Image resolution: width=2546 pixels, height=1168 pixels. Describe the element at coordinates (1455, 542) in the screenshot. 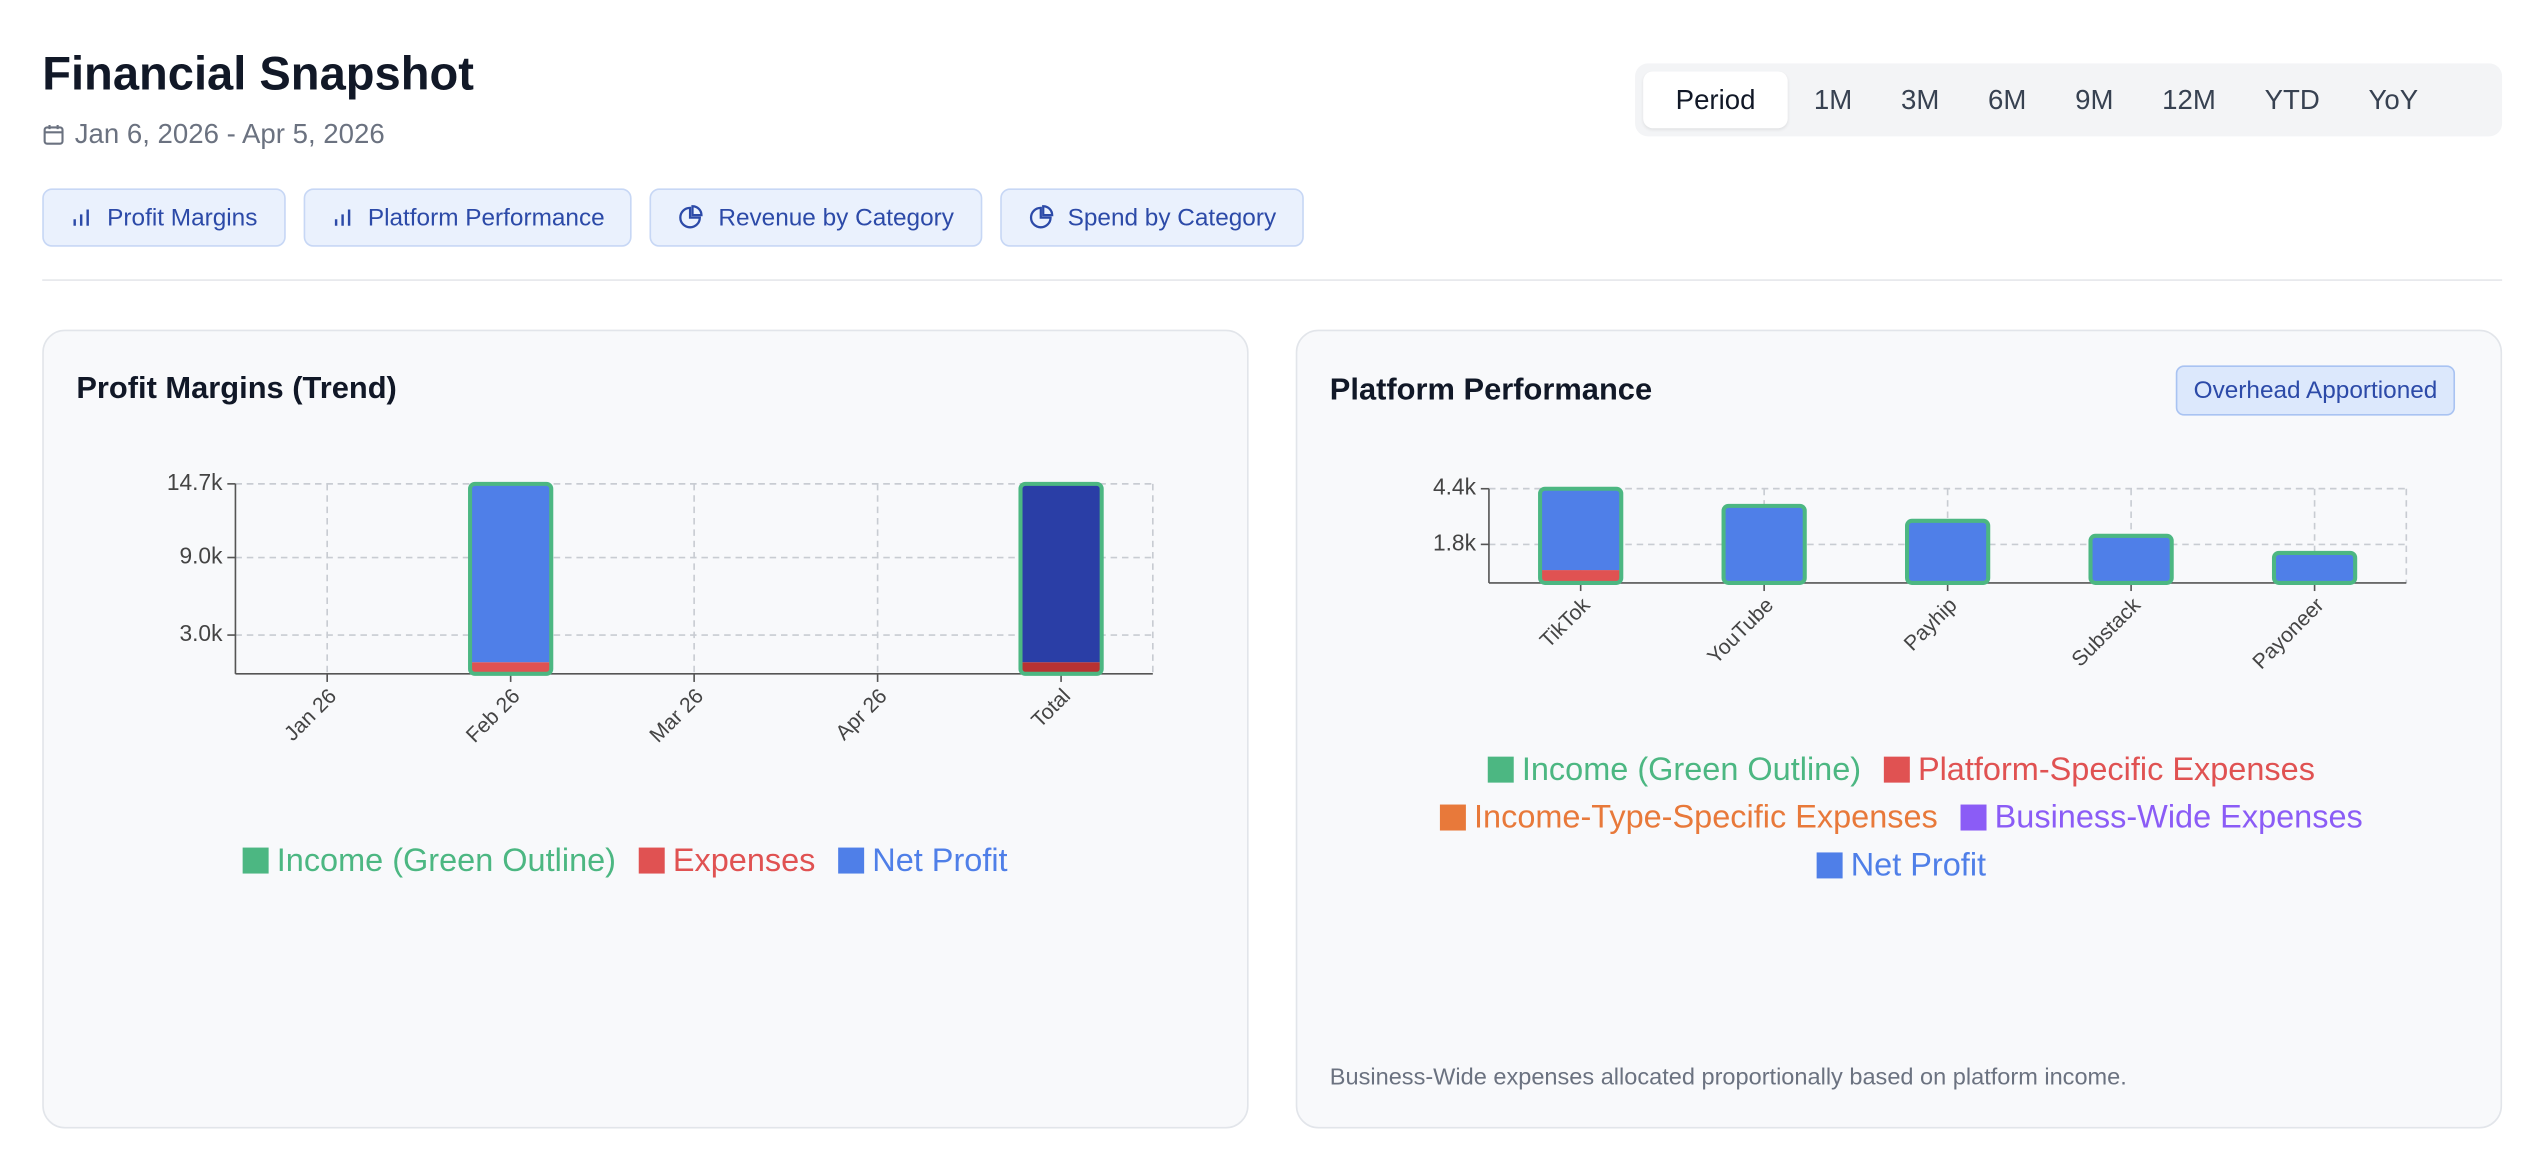

I see `y-tick-label: 1.8k` at that location.